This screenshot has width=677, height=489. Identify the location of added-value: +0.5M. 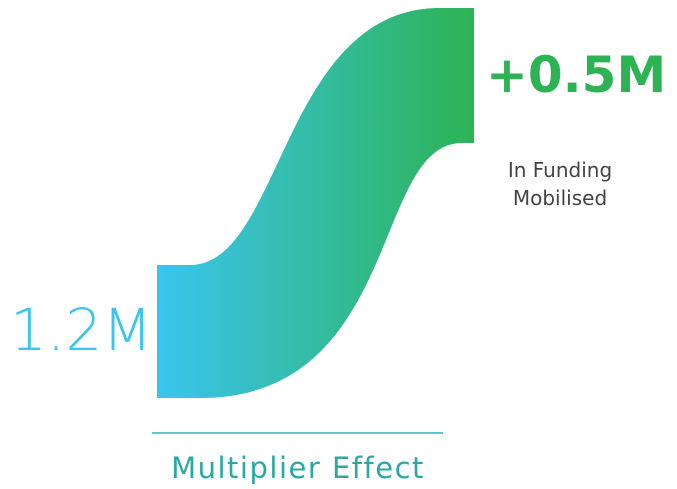
(576, 75).